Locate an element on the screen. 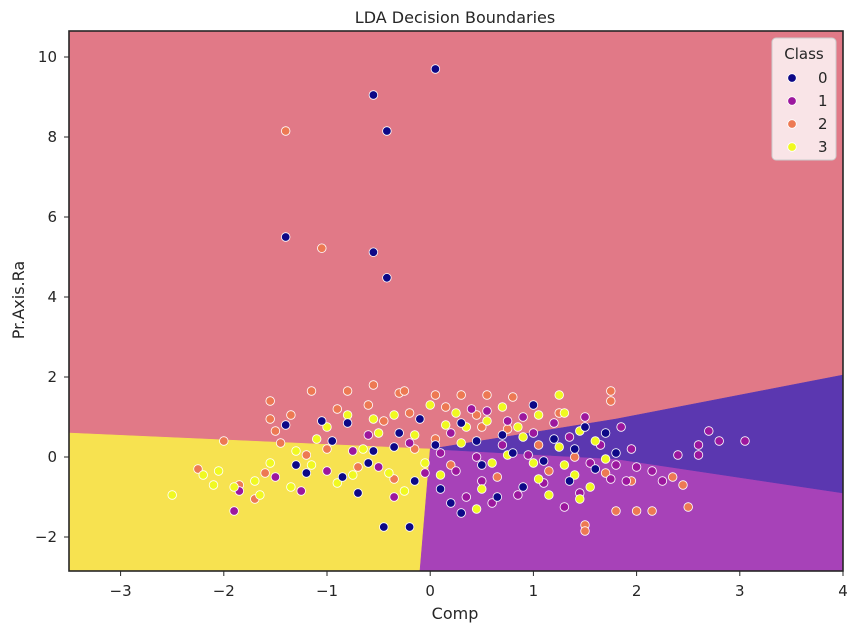 Image resolution: width=854 pixels, height=633 pixels. x-tick-label: −2 is located at coordinates (224, 591).